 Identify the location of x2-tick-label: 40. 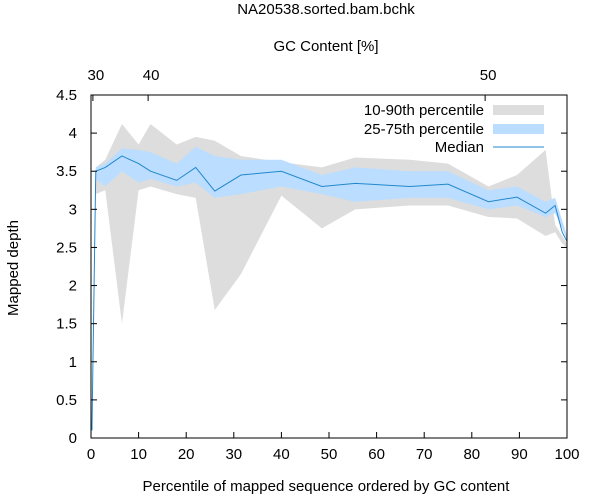
(151, 75).